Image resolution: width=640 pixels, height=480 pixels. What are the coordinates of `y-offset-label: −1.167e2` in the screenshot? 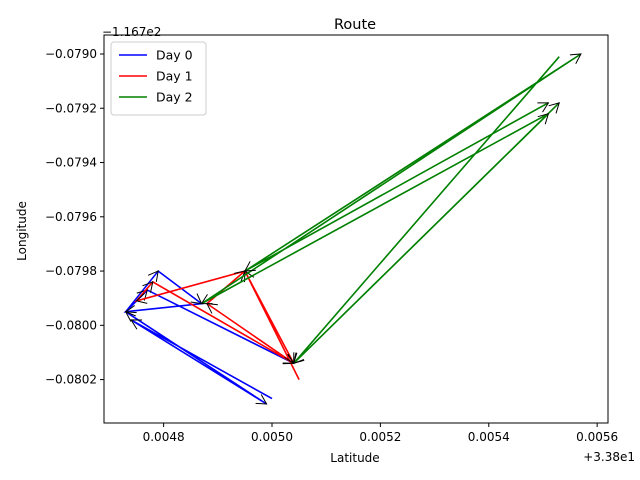 It's located at (131, 32).